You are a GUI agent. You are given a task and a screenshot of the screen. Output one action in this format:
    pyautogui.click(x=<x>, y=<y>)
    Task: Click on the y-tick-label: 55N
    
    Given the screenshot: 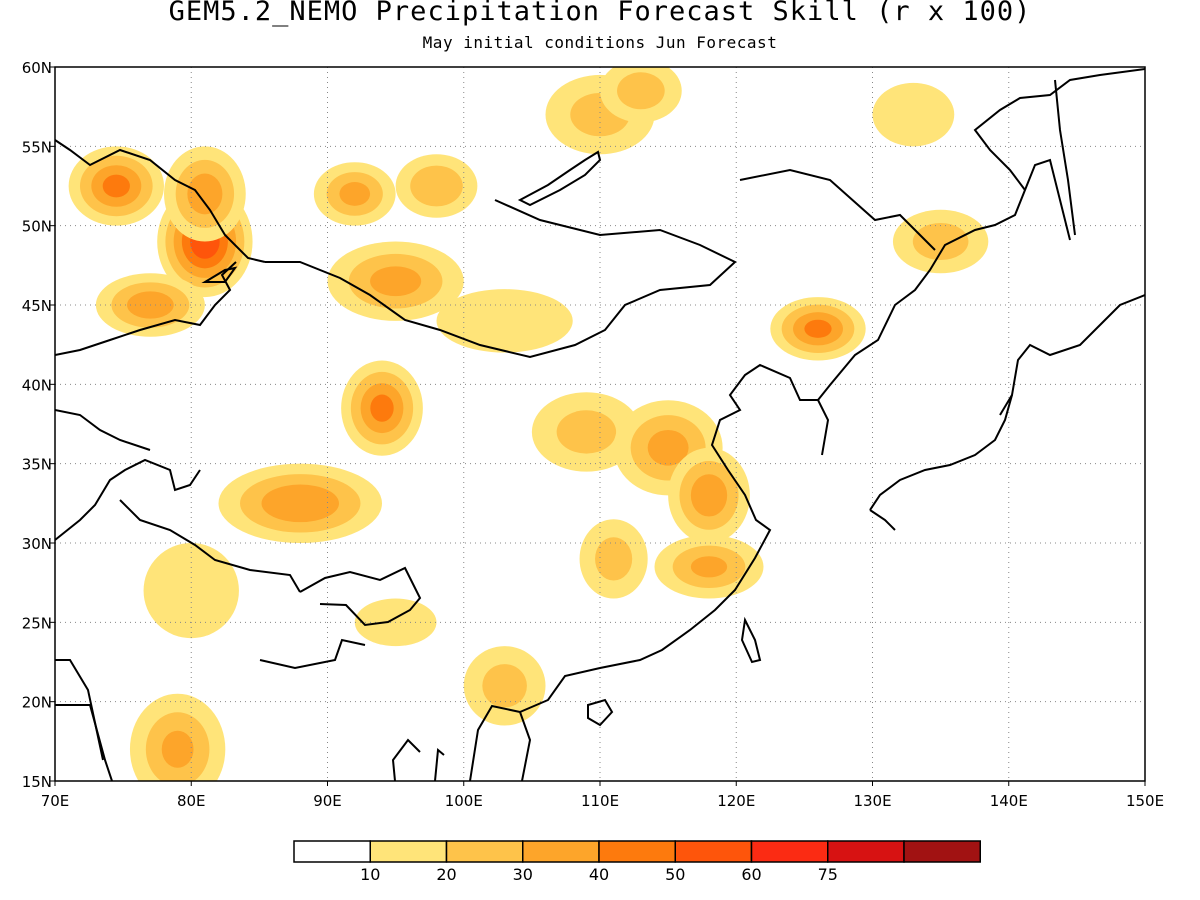 What is the action you would take?
    pyautogui.click(x=37, y=147)
    